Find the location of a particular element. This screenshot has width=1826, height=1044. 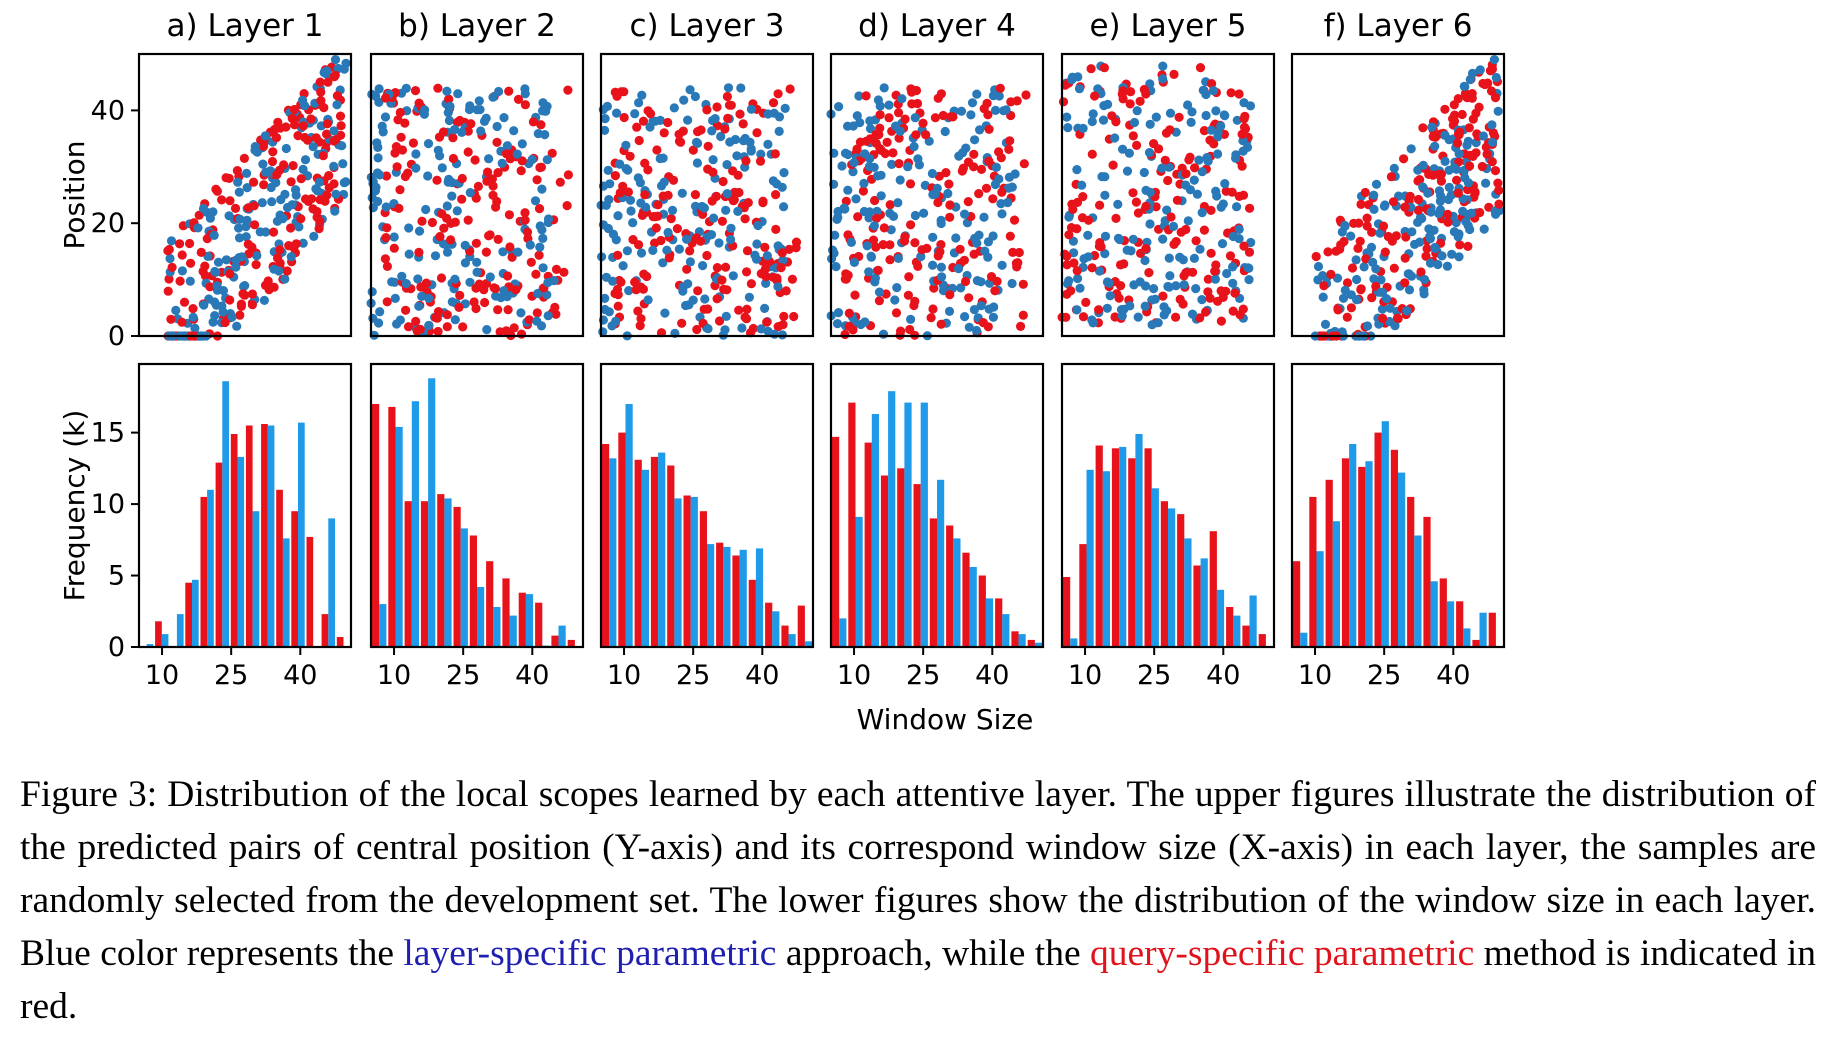

x-tick-label: 10 is located at coordinates (1085, 675).